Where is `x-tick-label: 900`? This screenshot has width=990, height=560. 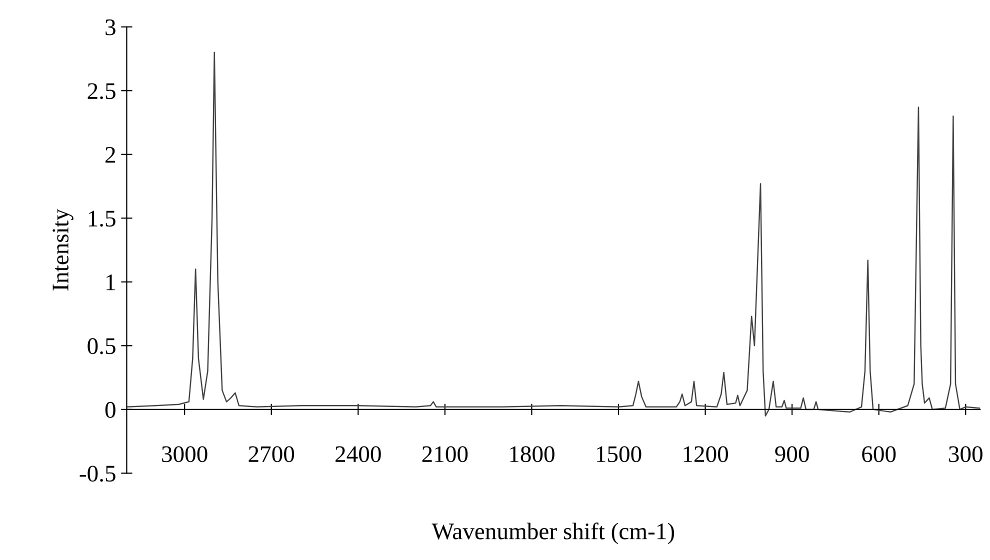 x-tick-label: 900 is located at coordinates (792, 454).